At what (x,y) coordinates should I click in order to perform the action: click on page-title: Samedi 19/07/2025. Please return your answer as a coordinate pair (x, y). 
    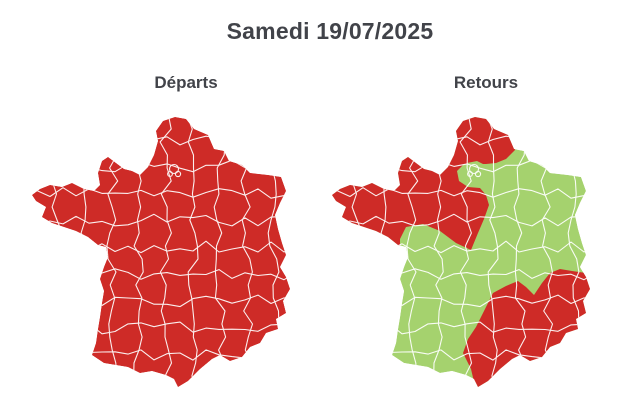
    Looking at the image, I should click on (330, 31).